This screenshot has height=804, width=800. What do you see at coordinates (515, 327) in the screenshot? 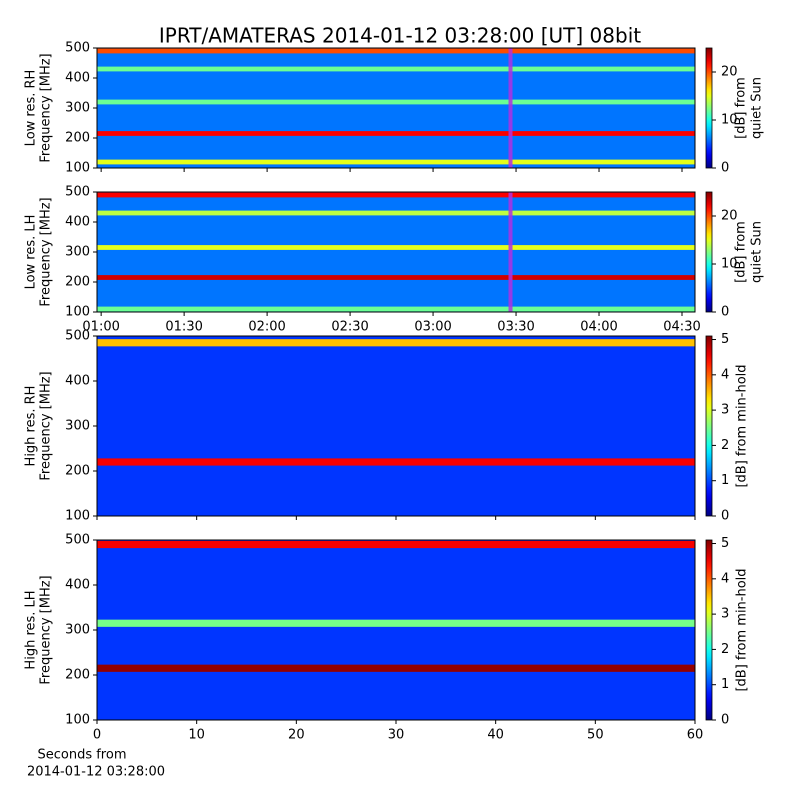
I see `x-tick-label: 03:30` at bounding box center [515, 327].